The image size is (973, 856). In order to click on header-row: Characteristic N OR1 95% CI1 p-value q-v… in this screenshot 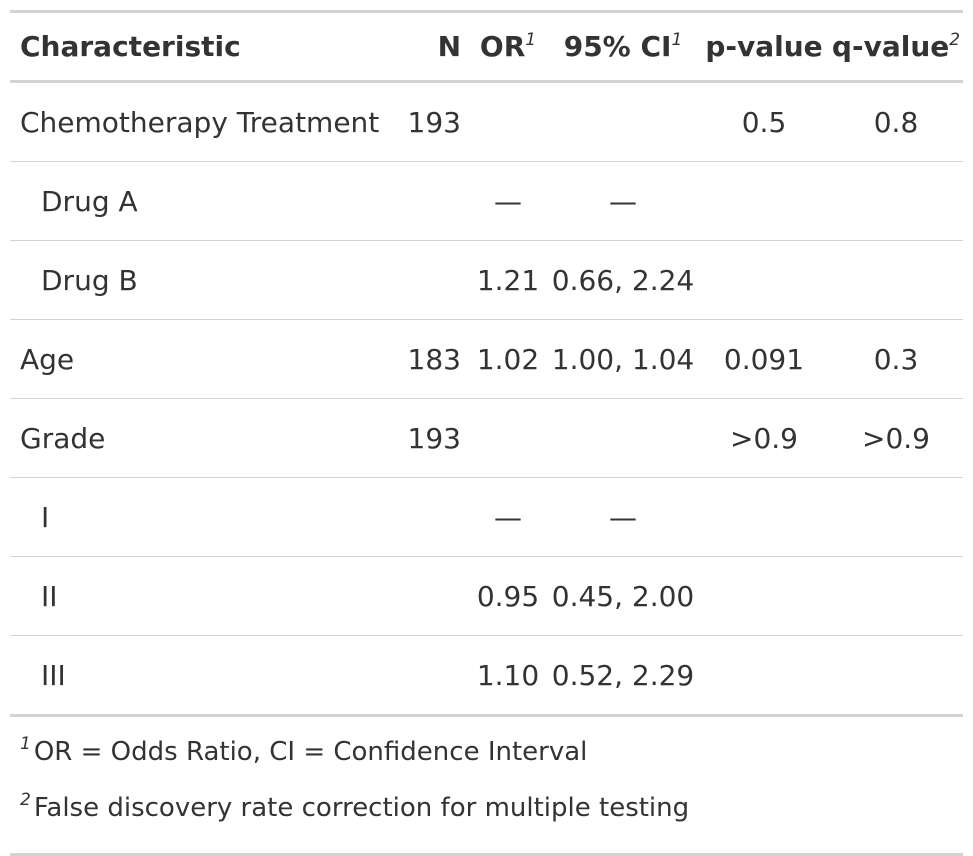, I will do `click(486, 46)`.